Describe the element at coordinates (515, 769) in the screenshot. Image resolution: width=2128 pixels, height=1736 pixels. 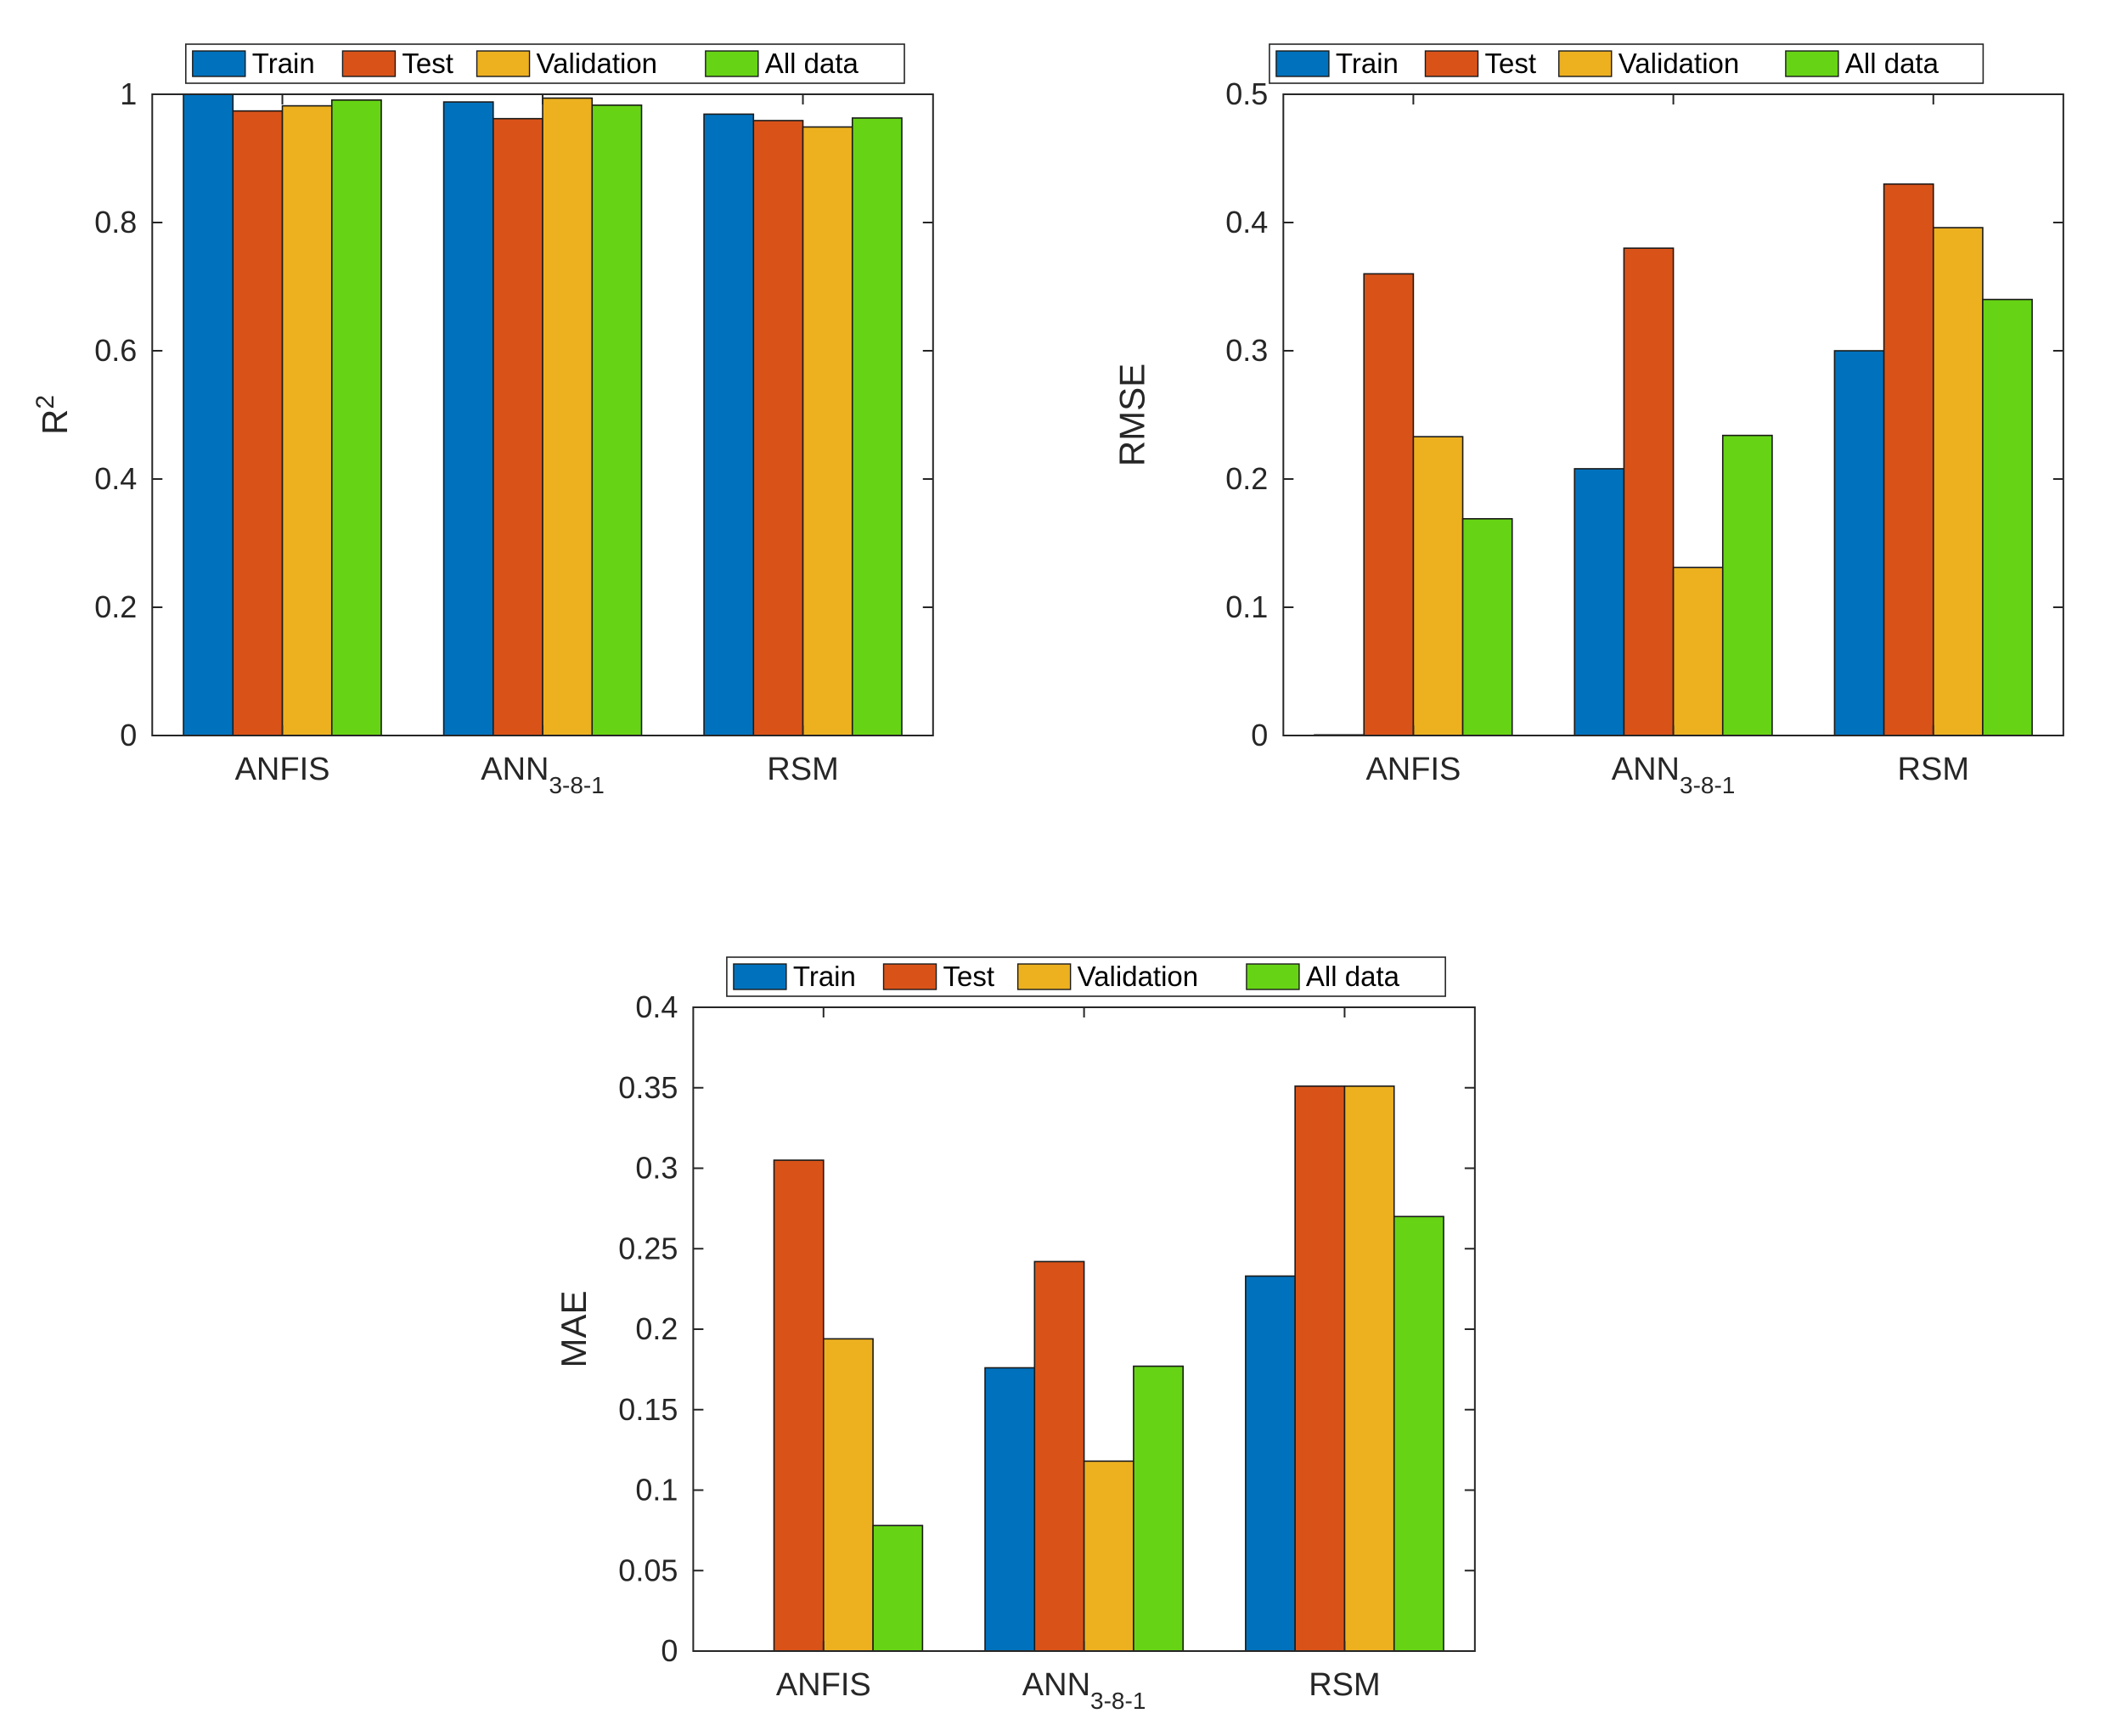
I see `r2-xtick-label-main: ANN` at that location.